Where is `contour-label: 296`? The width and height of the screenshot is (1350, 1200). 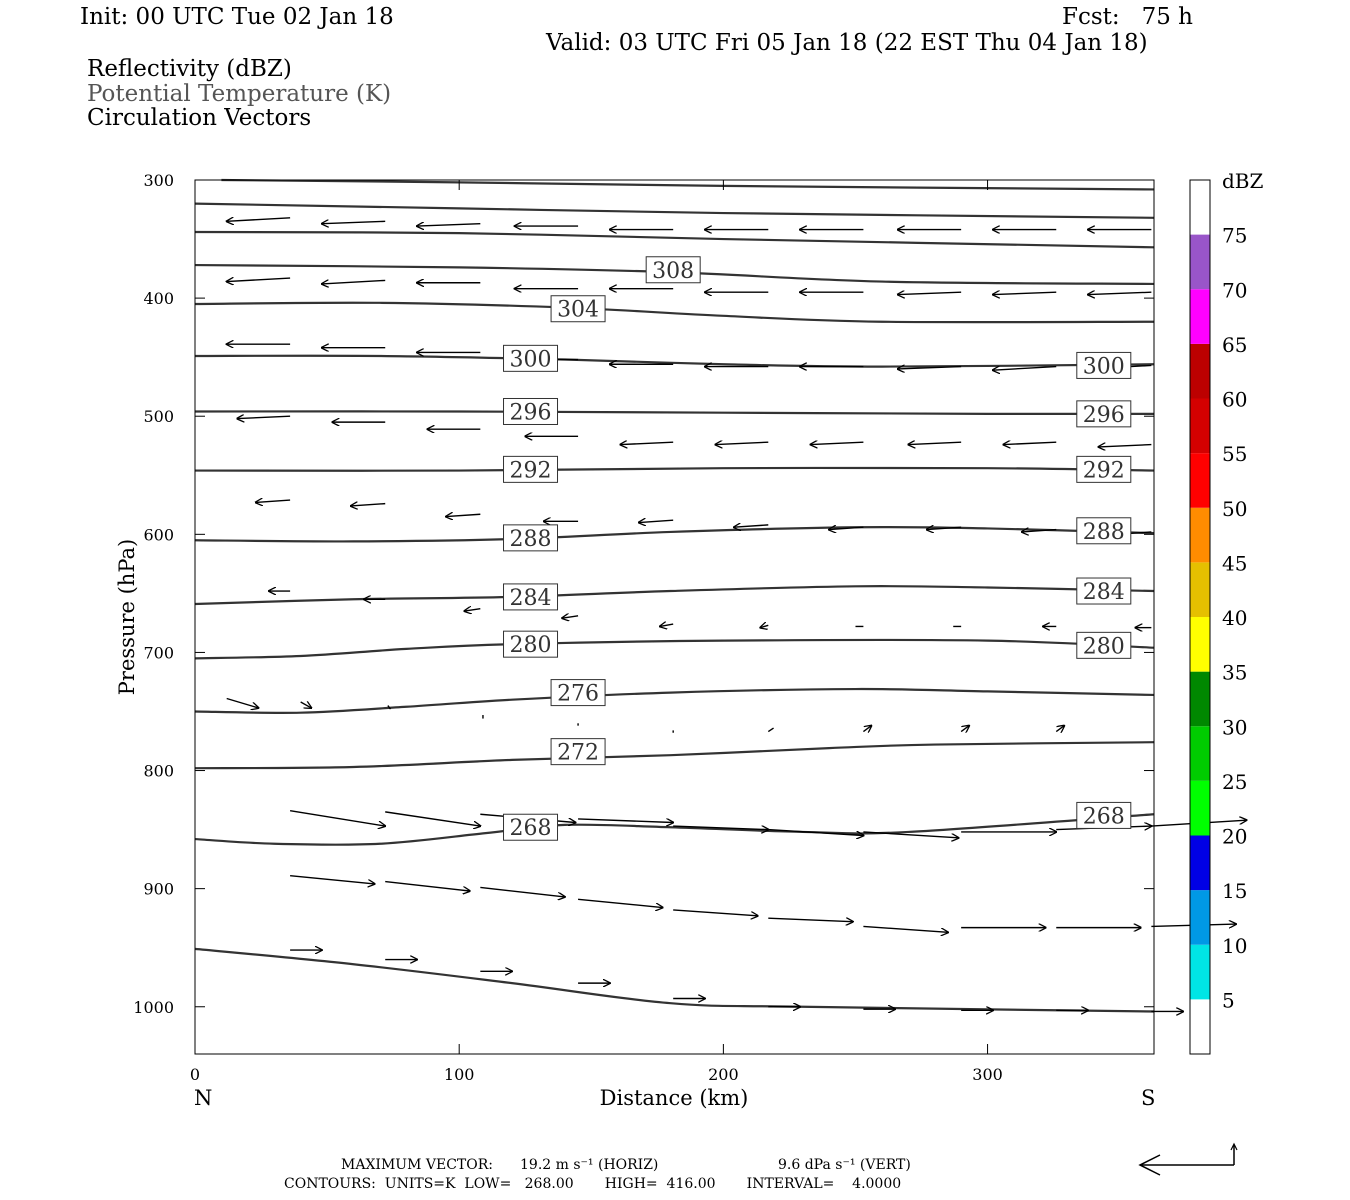
contour-label: 296 is located at coordinates (531, 412).